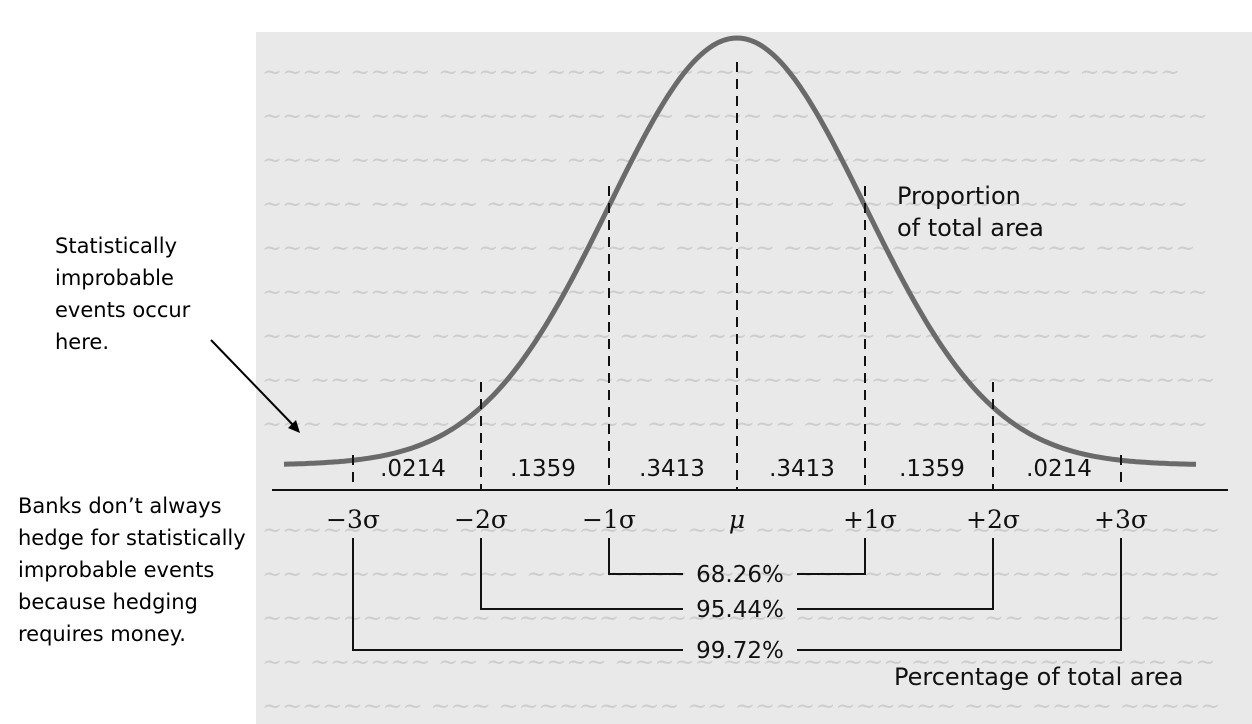 The image size is (1252, 724). What do you see at coordinates (831, 556) in the screenshot?
I see `bracket-1-sigma-right` at bounding box center [831, 556].